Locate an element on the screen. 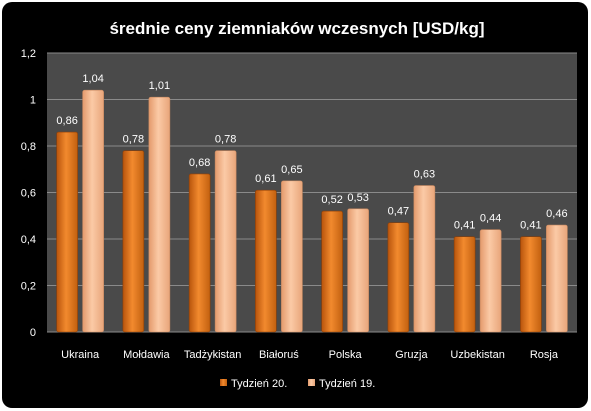 The width and height of the screenshot is (591, 411). y-tick-label: 0,2 is located at coordinates (28, 287).